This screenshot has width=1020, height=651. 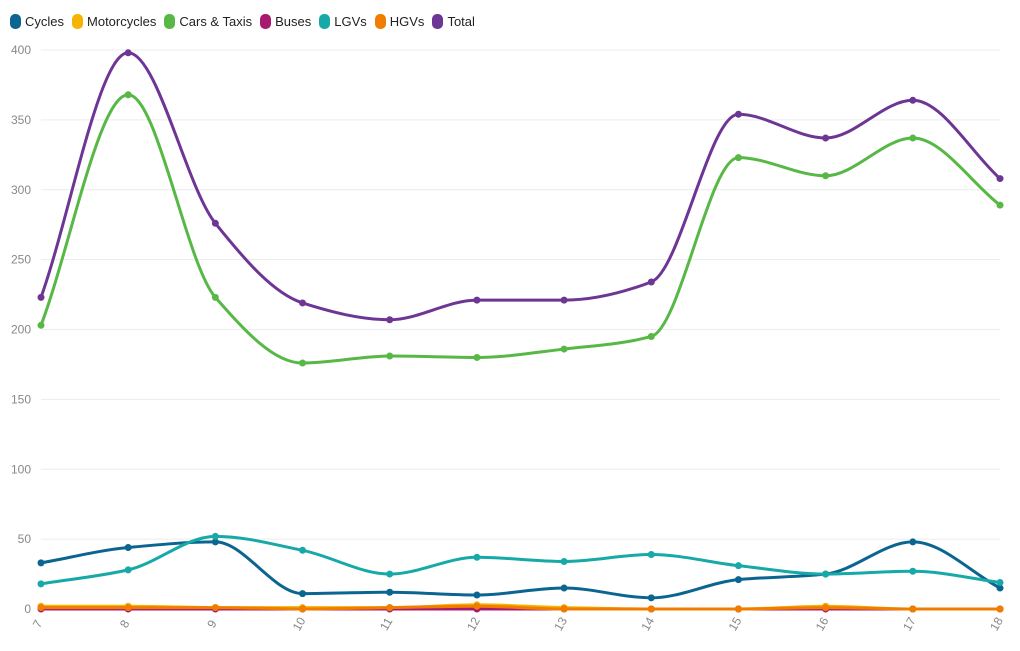 What do you see at coordinates (647, 623) in the screenshot?
I see `x-tick-label: 14` at bounding box center [647, 623].